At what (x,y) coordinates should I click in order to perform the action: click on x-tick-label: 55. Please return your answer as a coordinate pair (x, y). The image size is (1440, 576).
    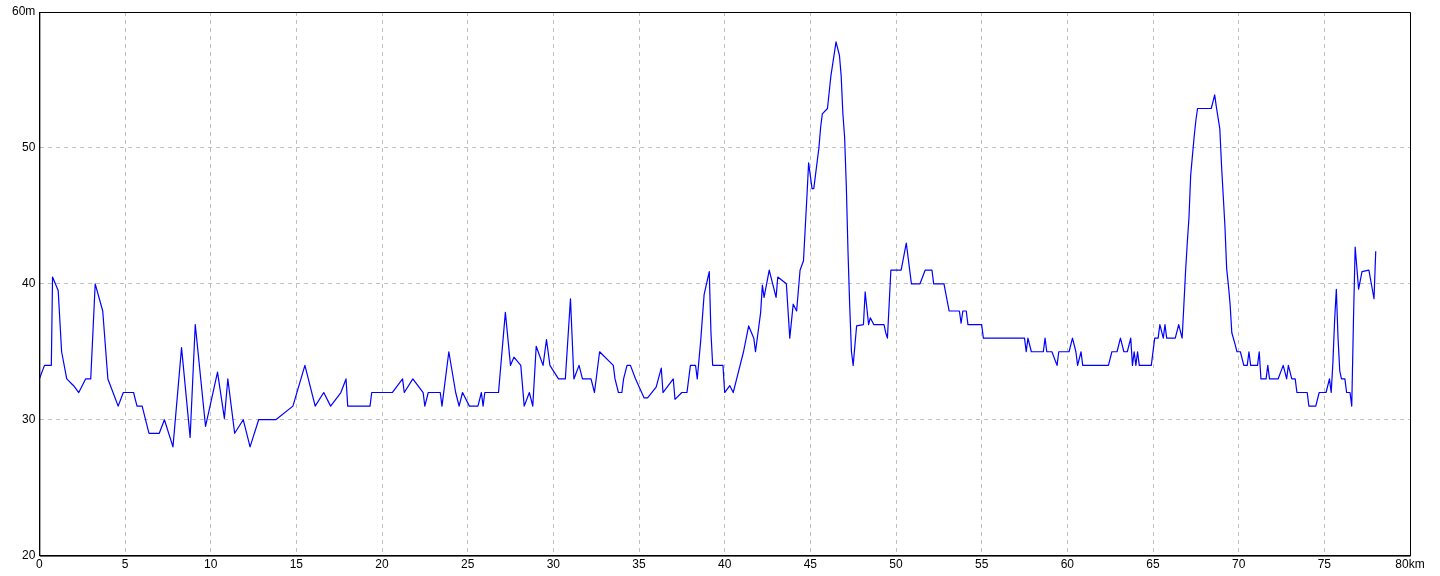
    Looking at the image, I should click on (981, 564).